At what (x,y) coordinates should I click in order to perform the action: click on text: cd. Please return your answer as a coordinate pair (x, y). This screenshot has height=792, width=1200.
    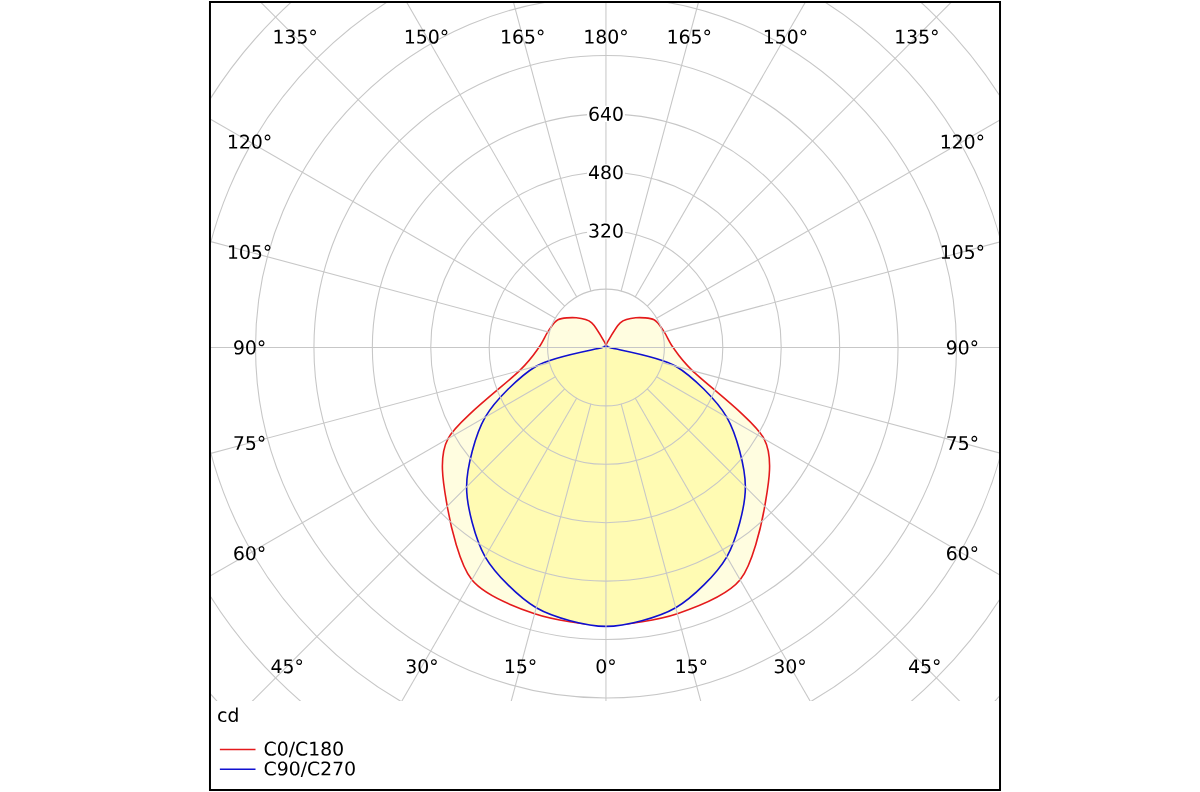
    Looking at the image, I should click on (228, 715).